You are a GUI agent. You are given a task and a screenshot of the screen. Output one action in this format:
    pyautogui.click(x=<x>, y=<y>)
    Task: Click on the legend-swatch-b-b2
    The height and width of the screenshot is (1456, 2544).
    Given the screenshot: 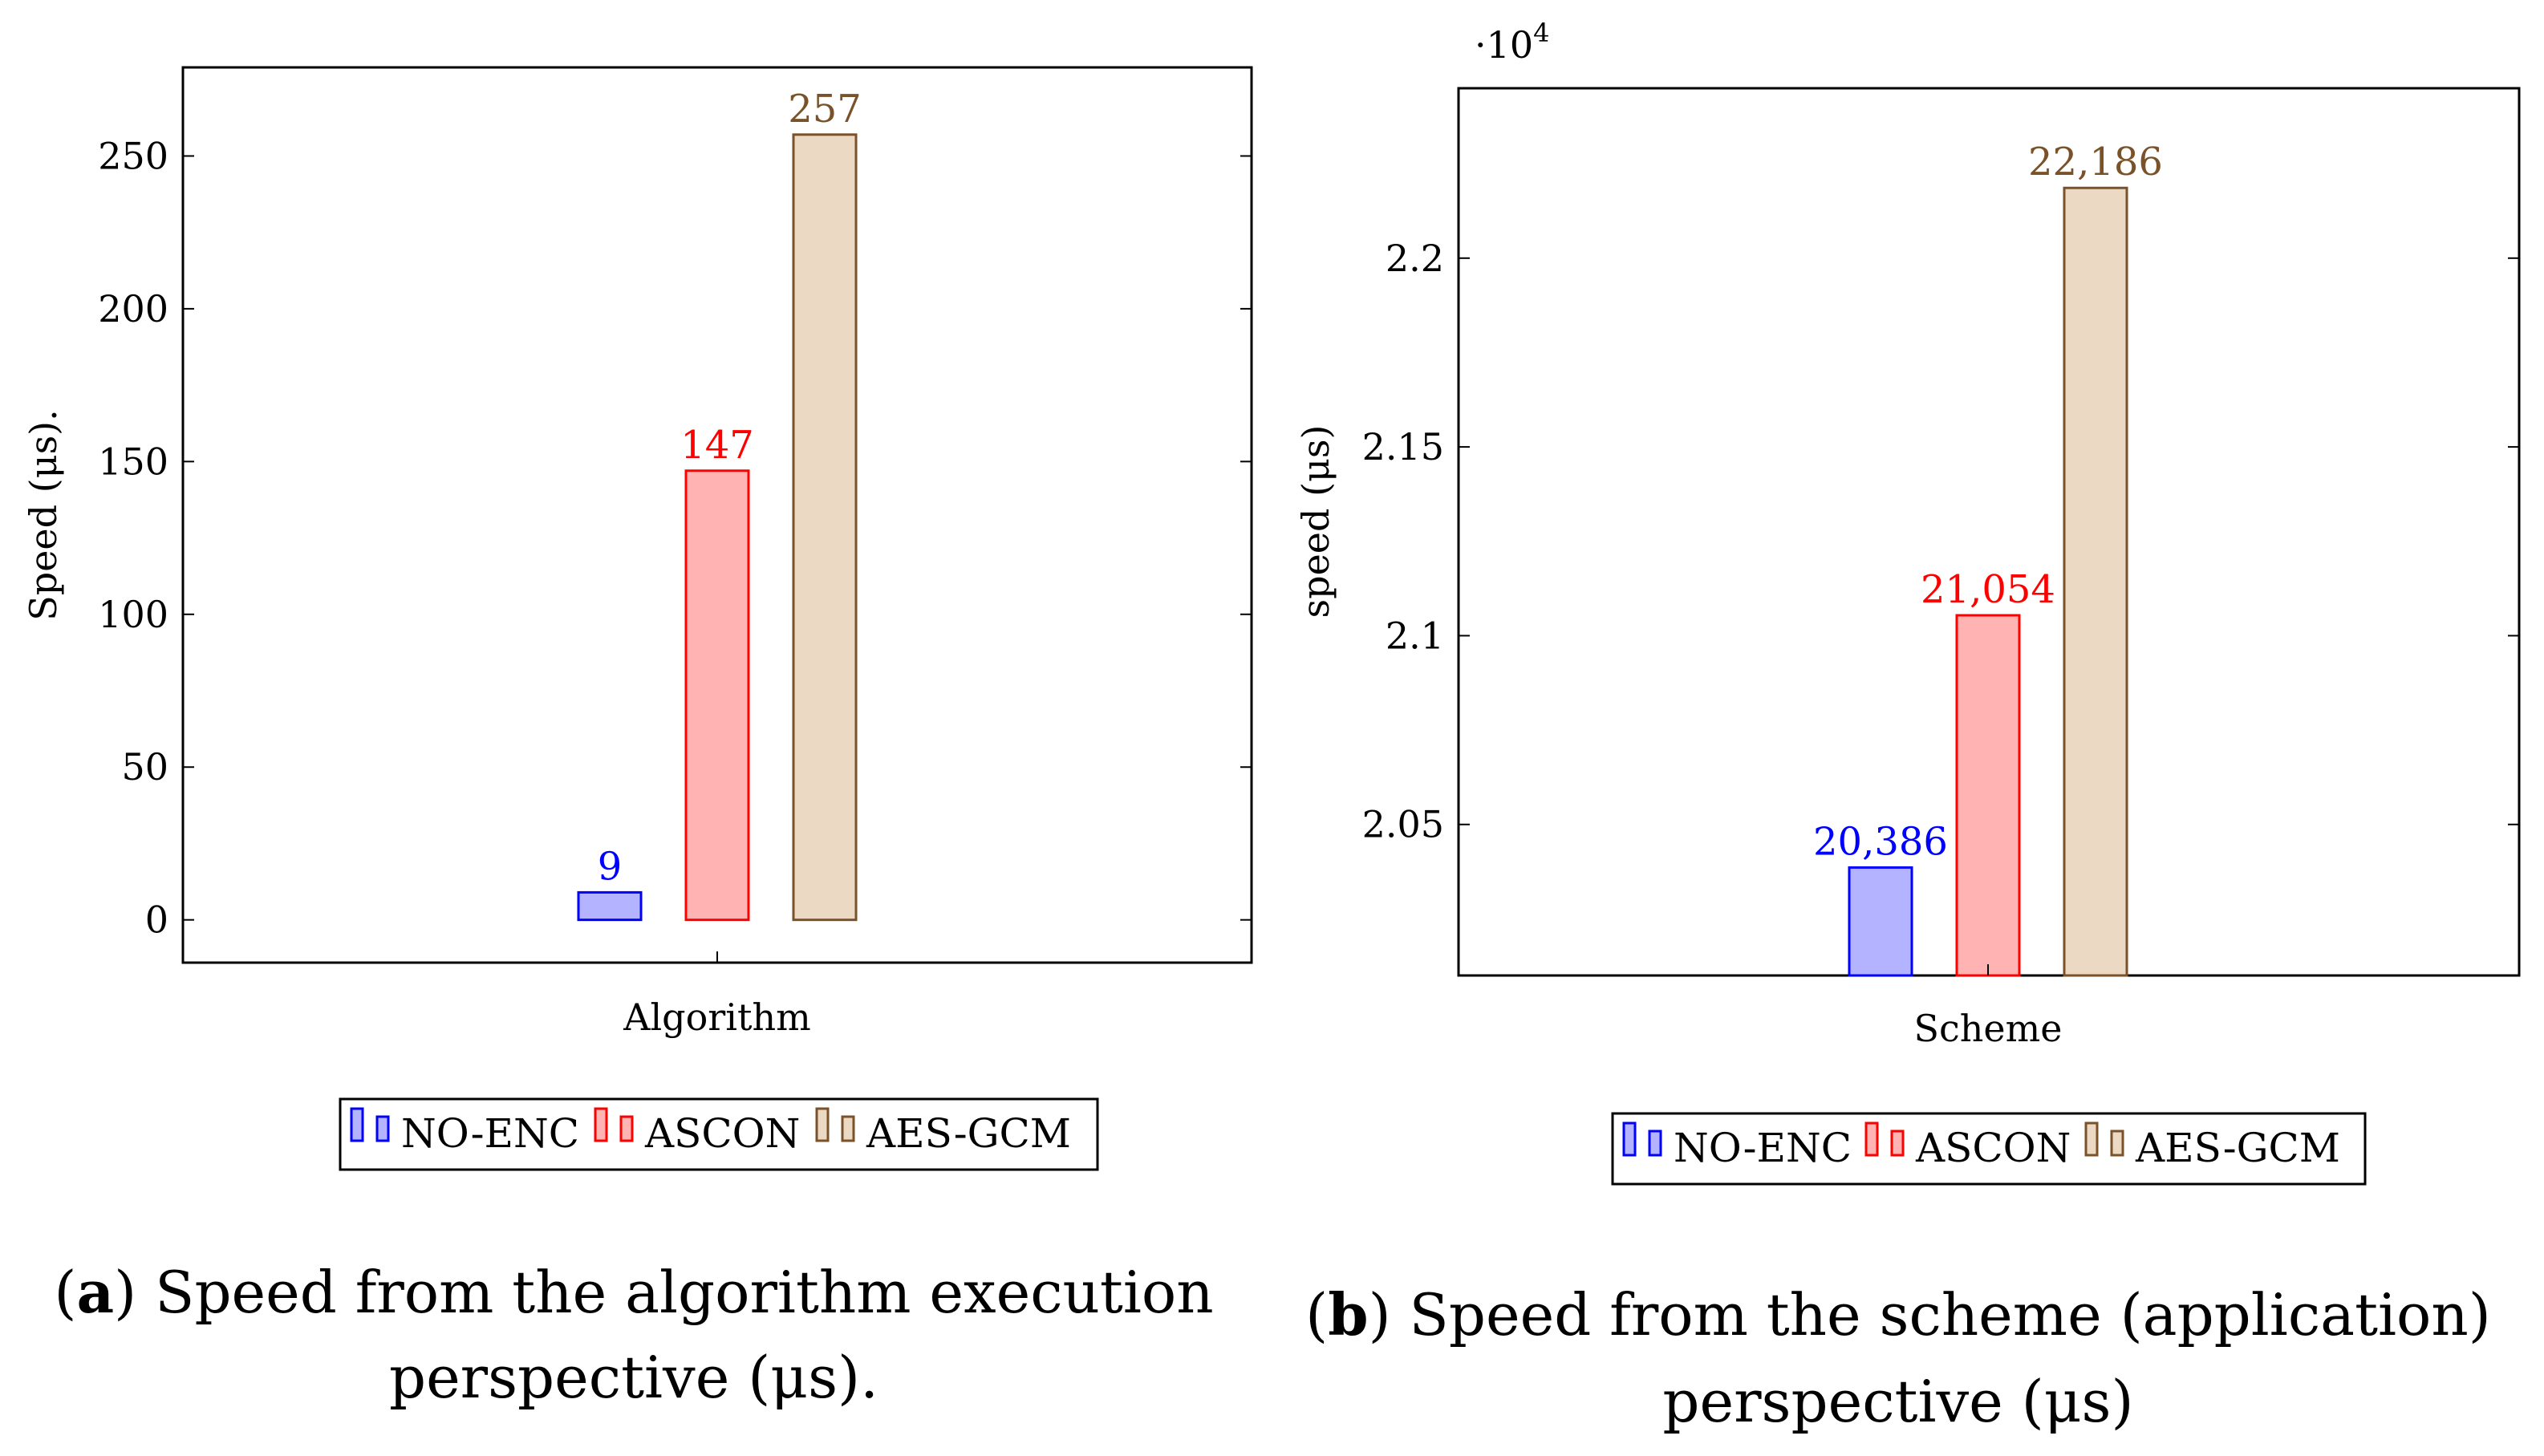 What is the action you would take?
    pyautogui.click(x=2117, y=1143)
    